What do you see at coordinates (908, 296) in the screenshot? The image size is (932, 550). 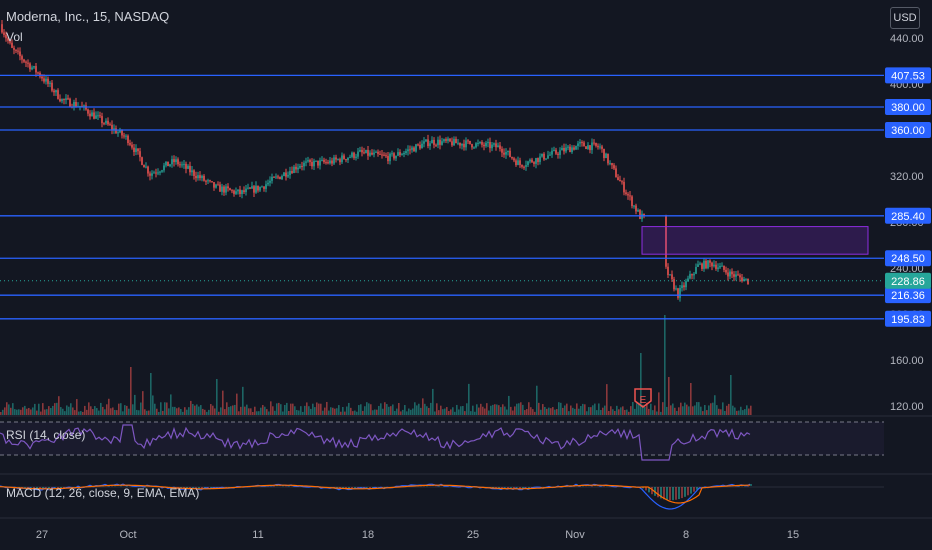 I see `level-price-label: 216.36` at bounding box center [908, 296].